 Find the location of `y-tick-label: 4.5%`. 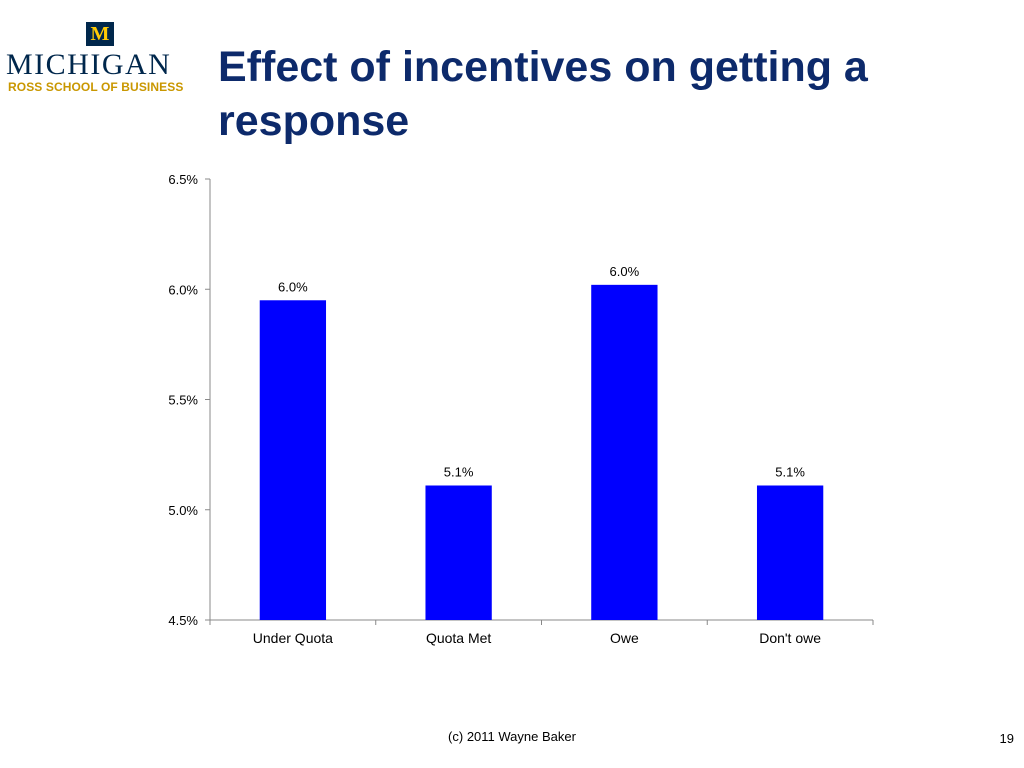

y-tick-label: 4.5% is located at coordinates (183, 620).